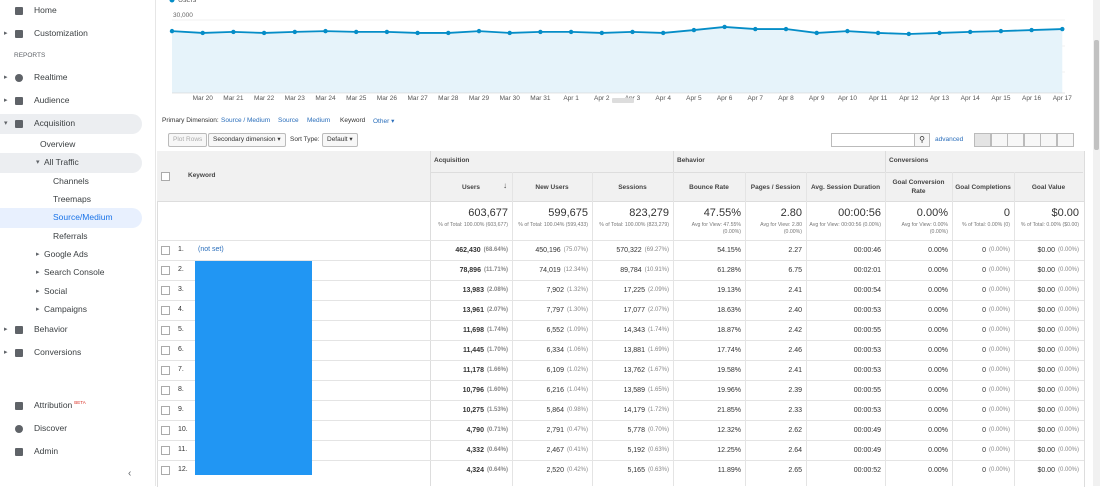  What do you see at coordinates (74, 272) in the screenshot?
I see `nav-item: Search Console` at bounding box center [74, 272].